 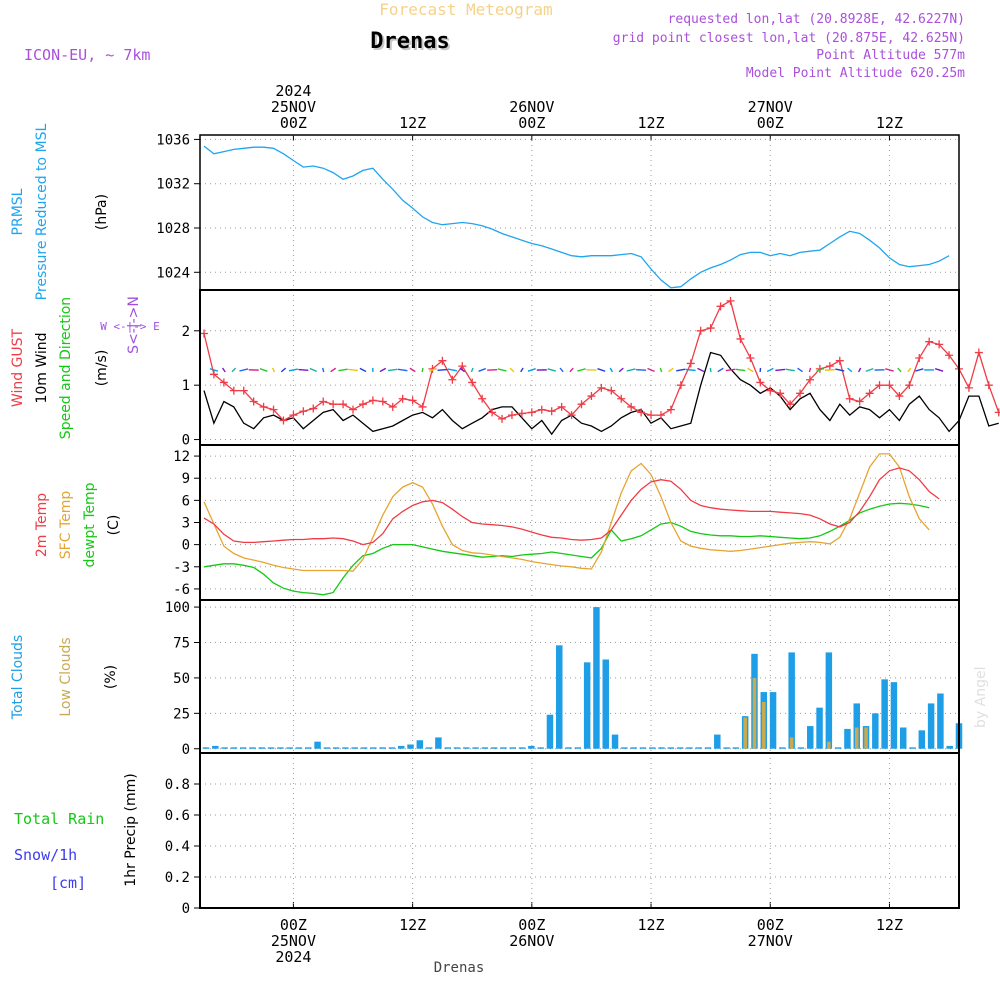 I want to click on series-2m-temp-line, so click(x=571, y=506).